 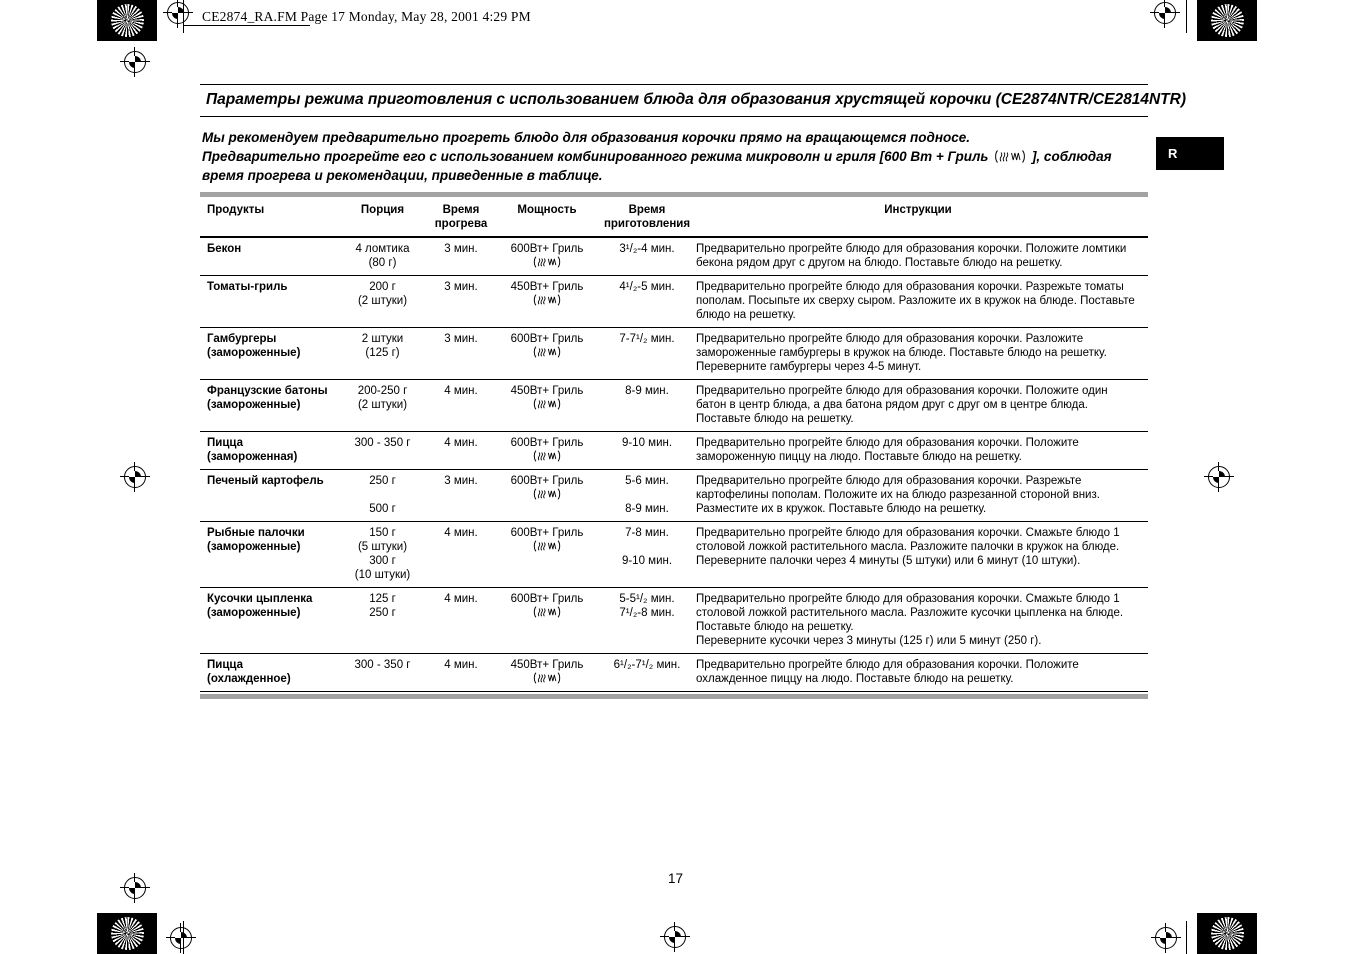 I want to click on table-top-rule, so click(x=674, y=194).